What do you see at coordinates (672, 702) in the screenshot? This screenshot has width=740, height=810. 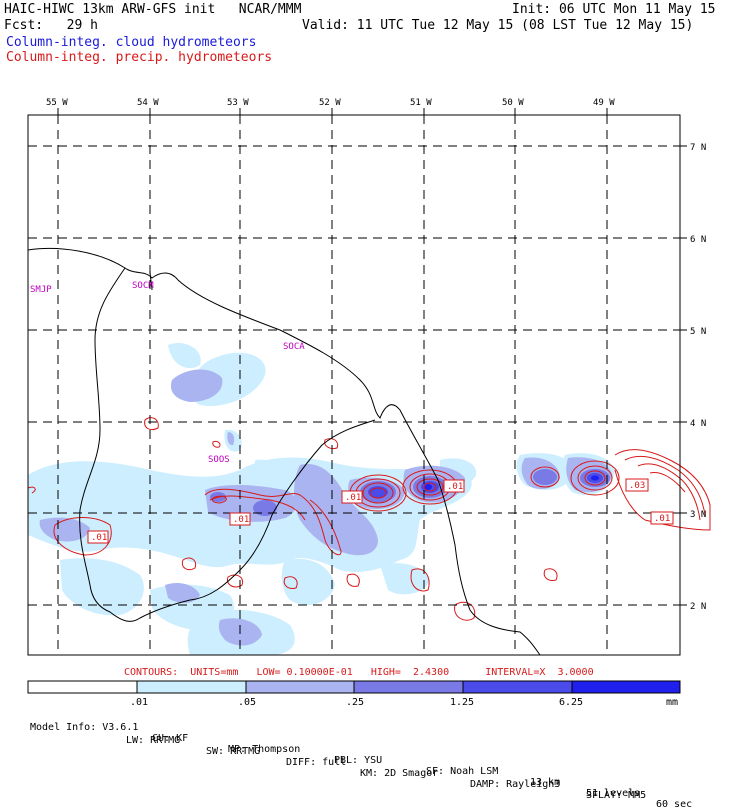 I see `colorbar-units: mm` at bounding box center [672, 702].